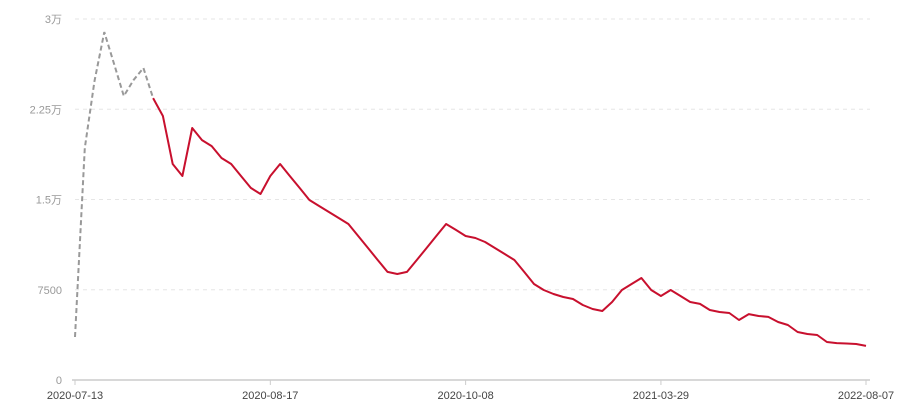 This screenshot has width=900, height=400. What do you see at coordinates (46, 110) in the screenshot?
I see `y-tick-label: 2.25万` at bounding box center [46, 110].